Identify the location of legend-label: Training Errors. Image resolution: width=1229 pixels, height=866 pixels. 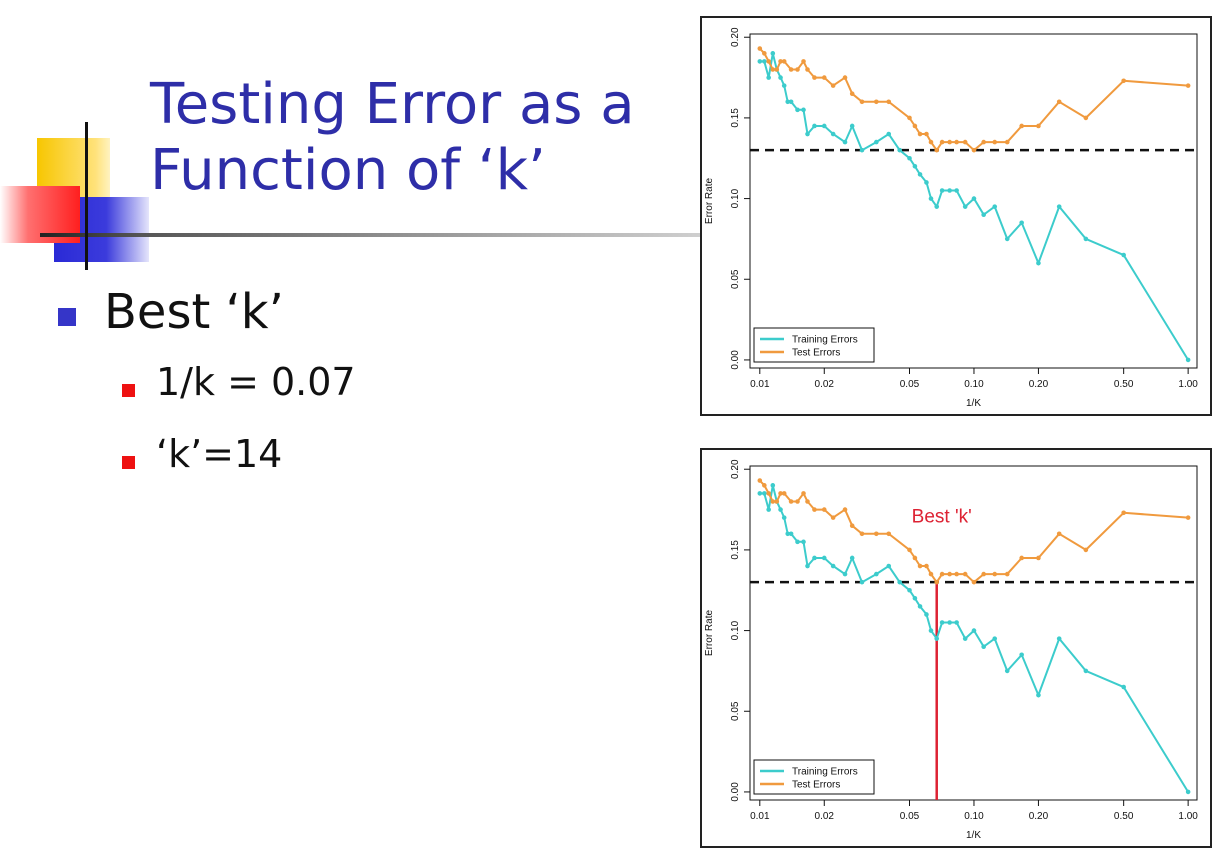
(825, 772).